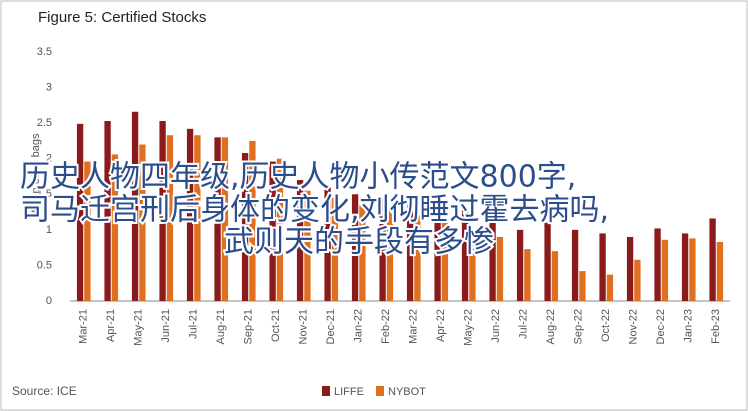  Describe the element at coordinates (359, 326) in the screenshot. I see `x-tick-label: Jan-22` at that location.